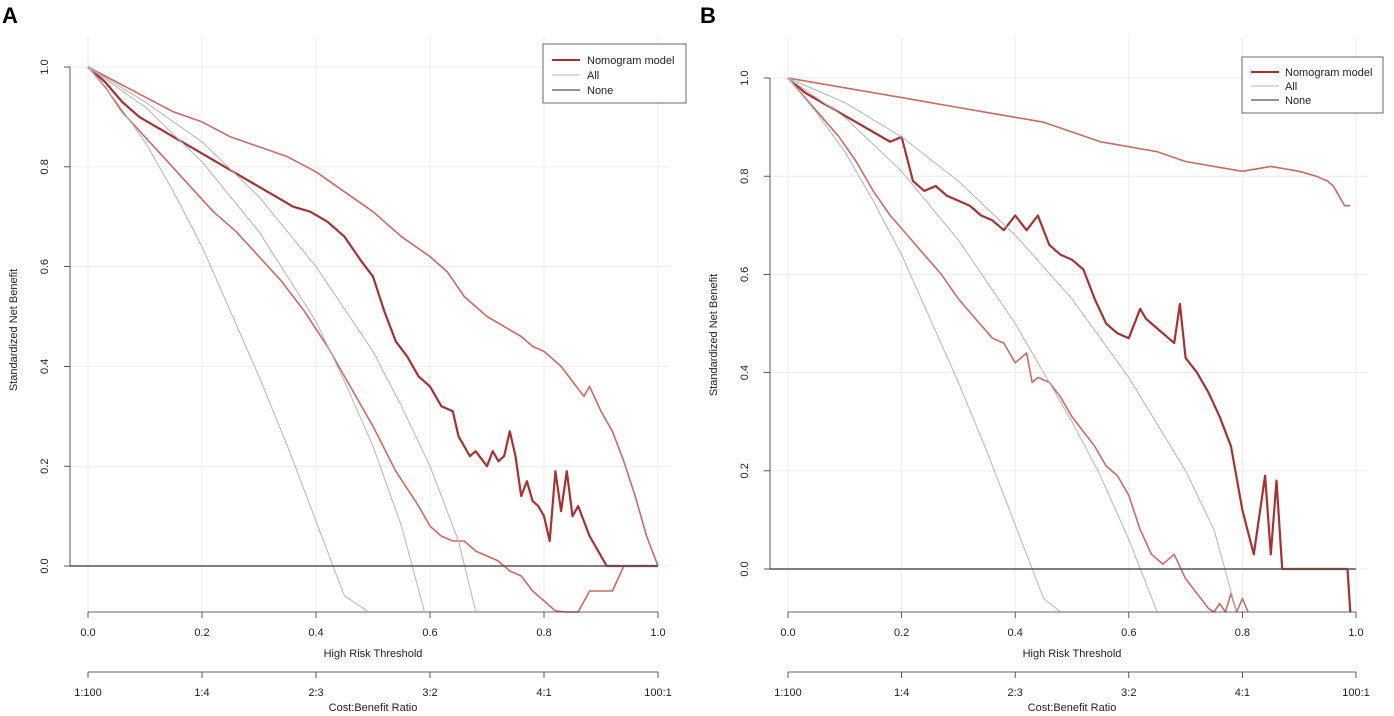 Image resolution: width=1394 pixels, height=716 pixels. What do you see at coordinates (924, 345) in the screenshot?
I see `all-curve` at bounding box center [924, 345].